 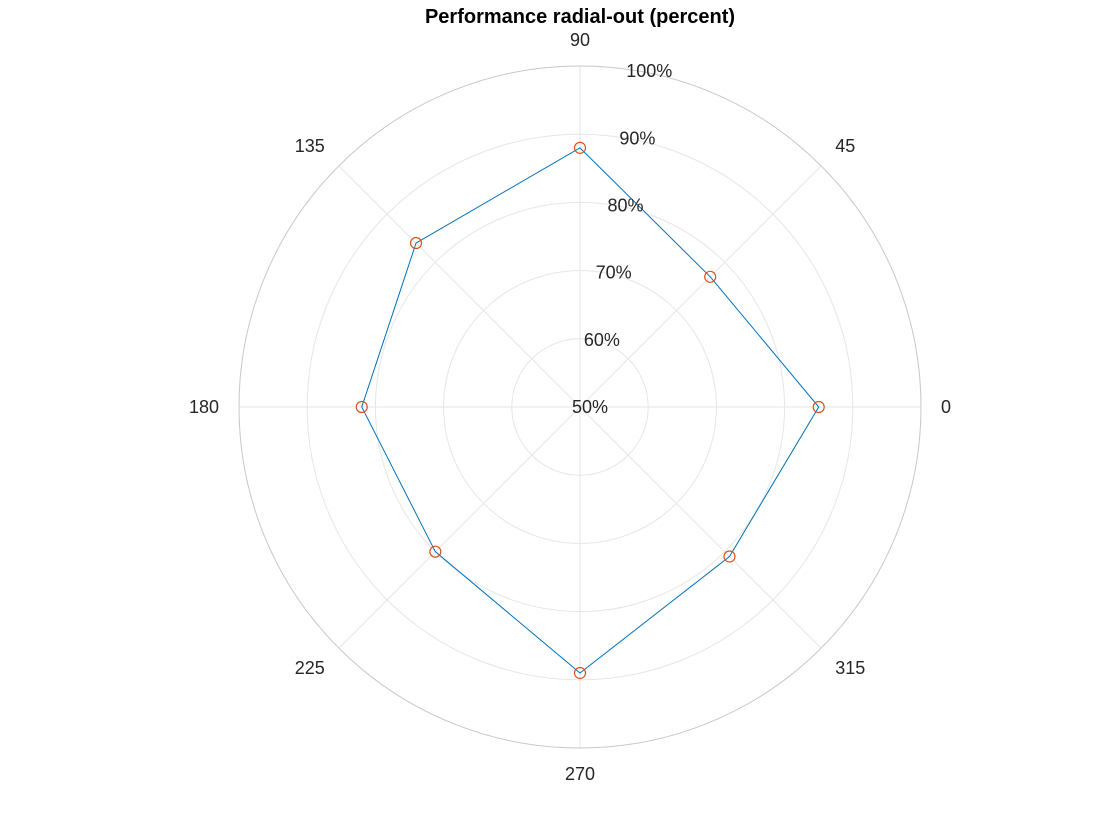 I want to click on radial-tick-label: 50%, so click(x=590, y=407).